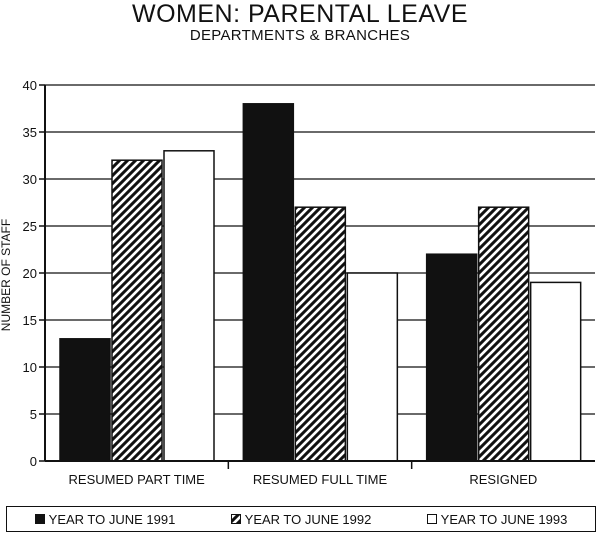  Describe the element at coordinates (33, 414) in the screenshot. I see `y-tick-label: 5` at that location.